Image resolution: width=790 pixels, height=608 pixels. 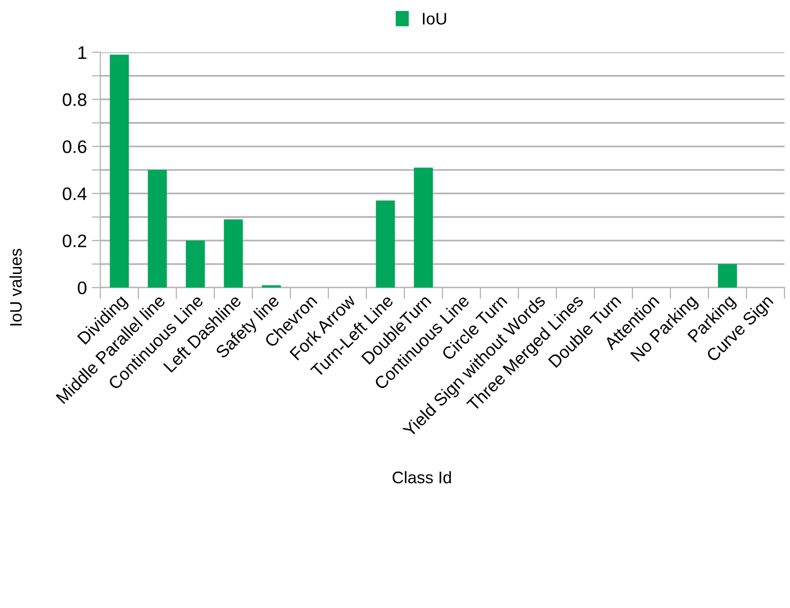 What do you see at coordinates (74, 241) in the screenshot?
I see `y-tick-label: 0.2` at bounding box center [74, 241].